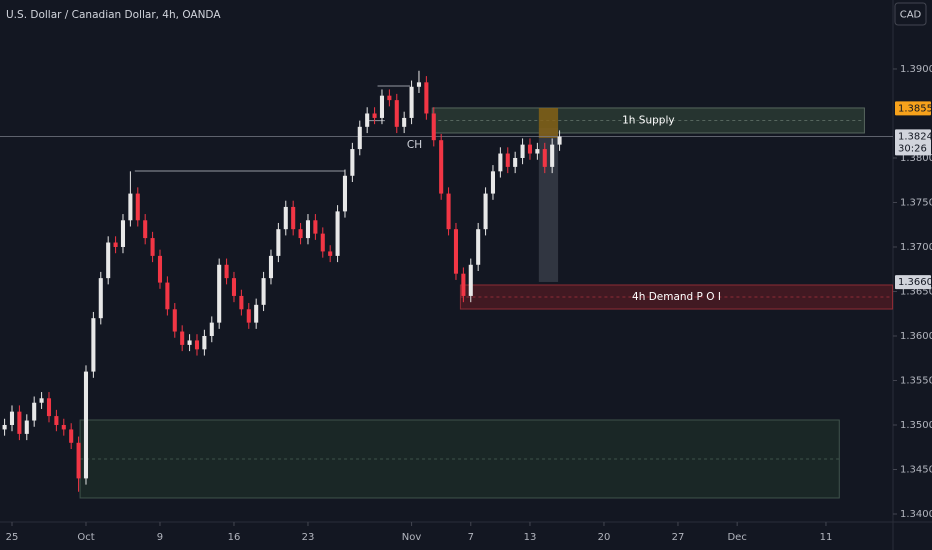 The width and height of the screenshot is (932, 550). What do you see at coordinates (85, 537) in the screenshot?
I see `x-tick-label: Oct` at bounding box center [85, 537].